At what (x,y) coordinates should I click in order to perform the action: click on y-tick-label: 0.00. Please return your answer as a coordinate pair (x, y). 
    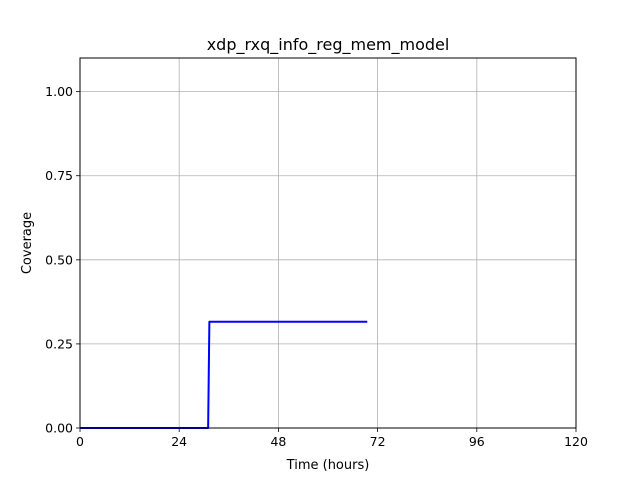
    Looking at the image, I should click on (59, 428).